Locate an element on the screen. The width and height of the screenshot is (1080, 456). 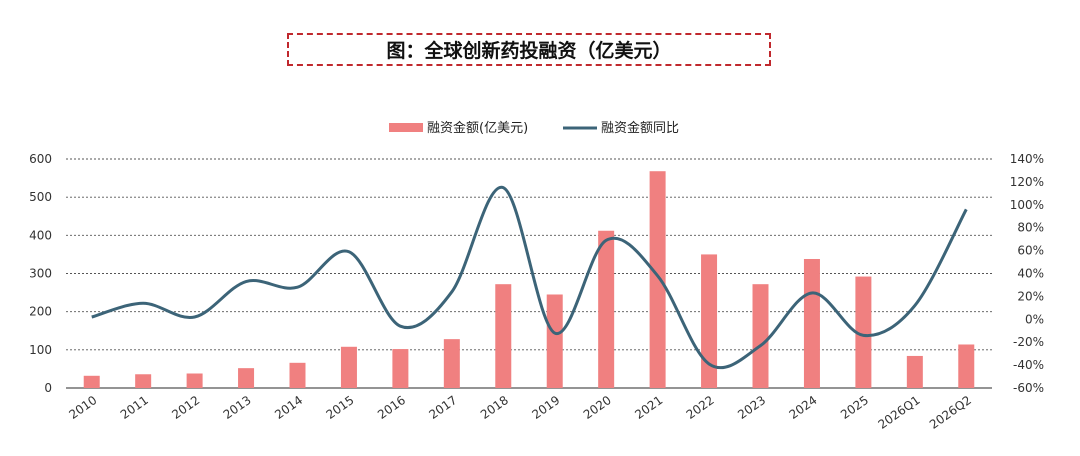
right-tick-label: 100% is located at coordinates (1027, 205).